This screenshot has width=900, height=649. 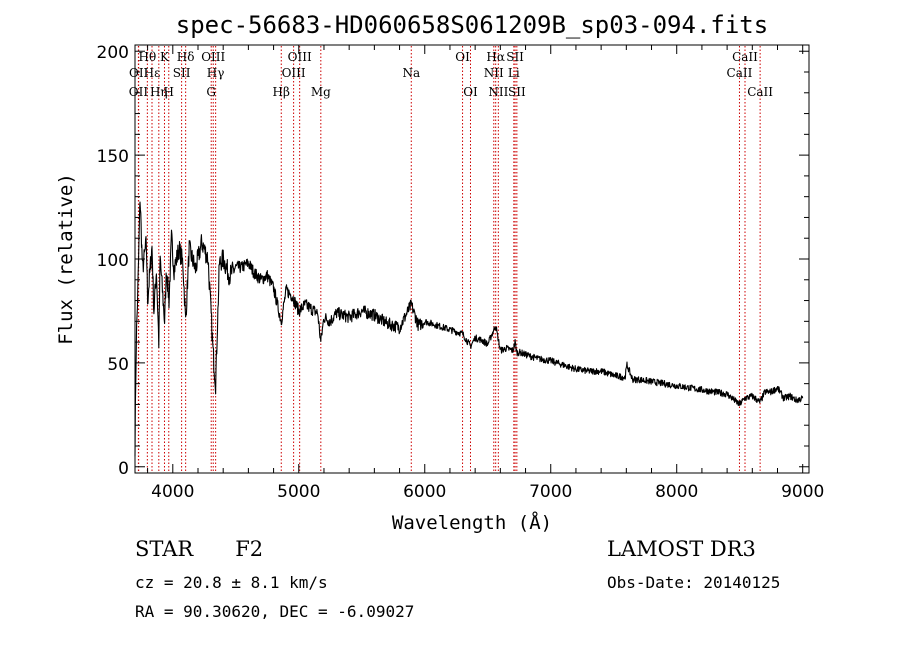 What do you see at coordinates (211, 92) in the screenshot?
I see `line-label-9: G` at bounding box center [211, 92].